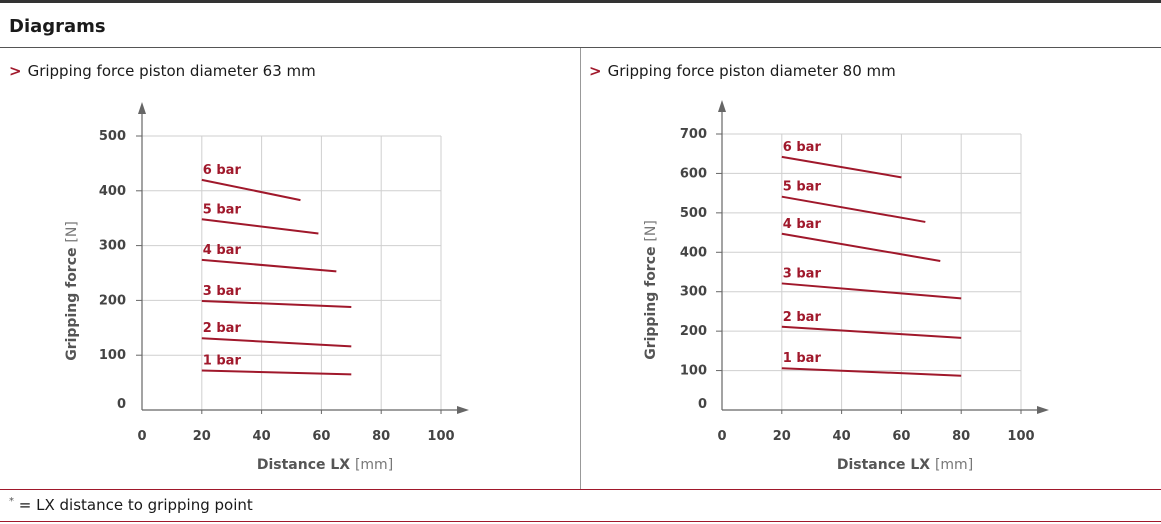  I want to click on section-title: Diagrams, so click(57, 26).